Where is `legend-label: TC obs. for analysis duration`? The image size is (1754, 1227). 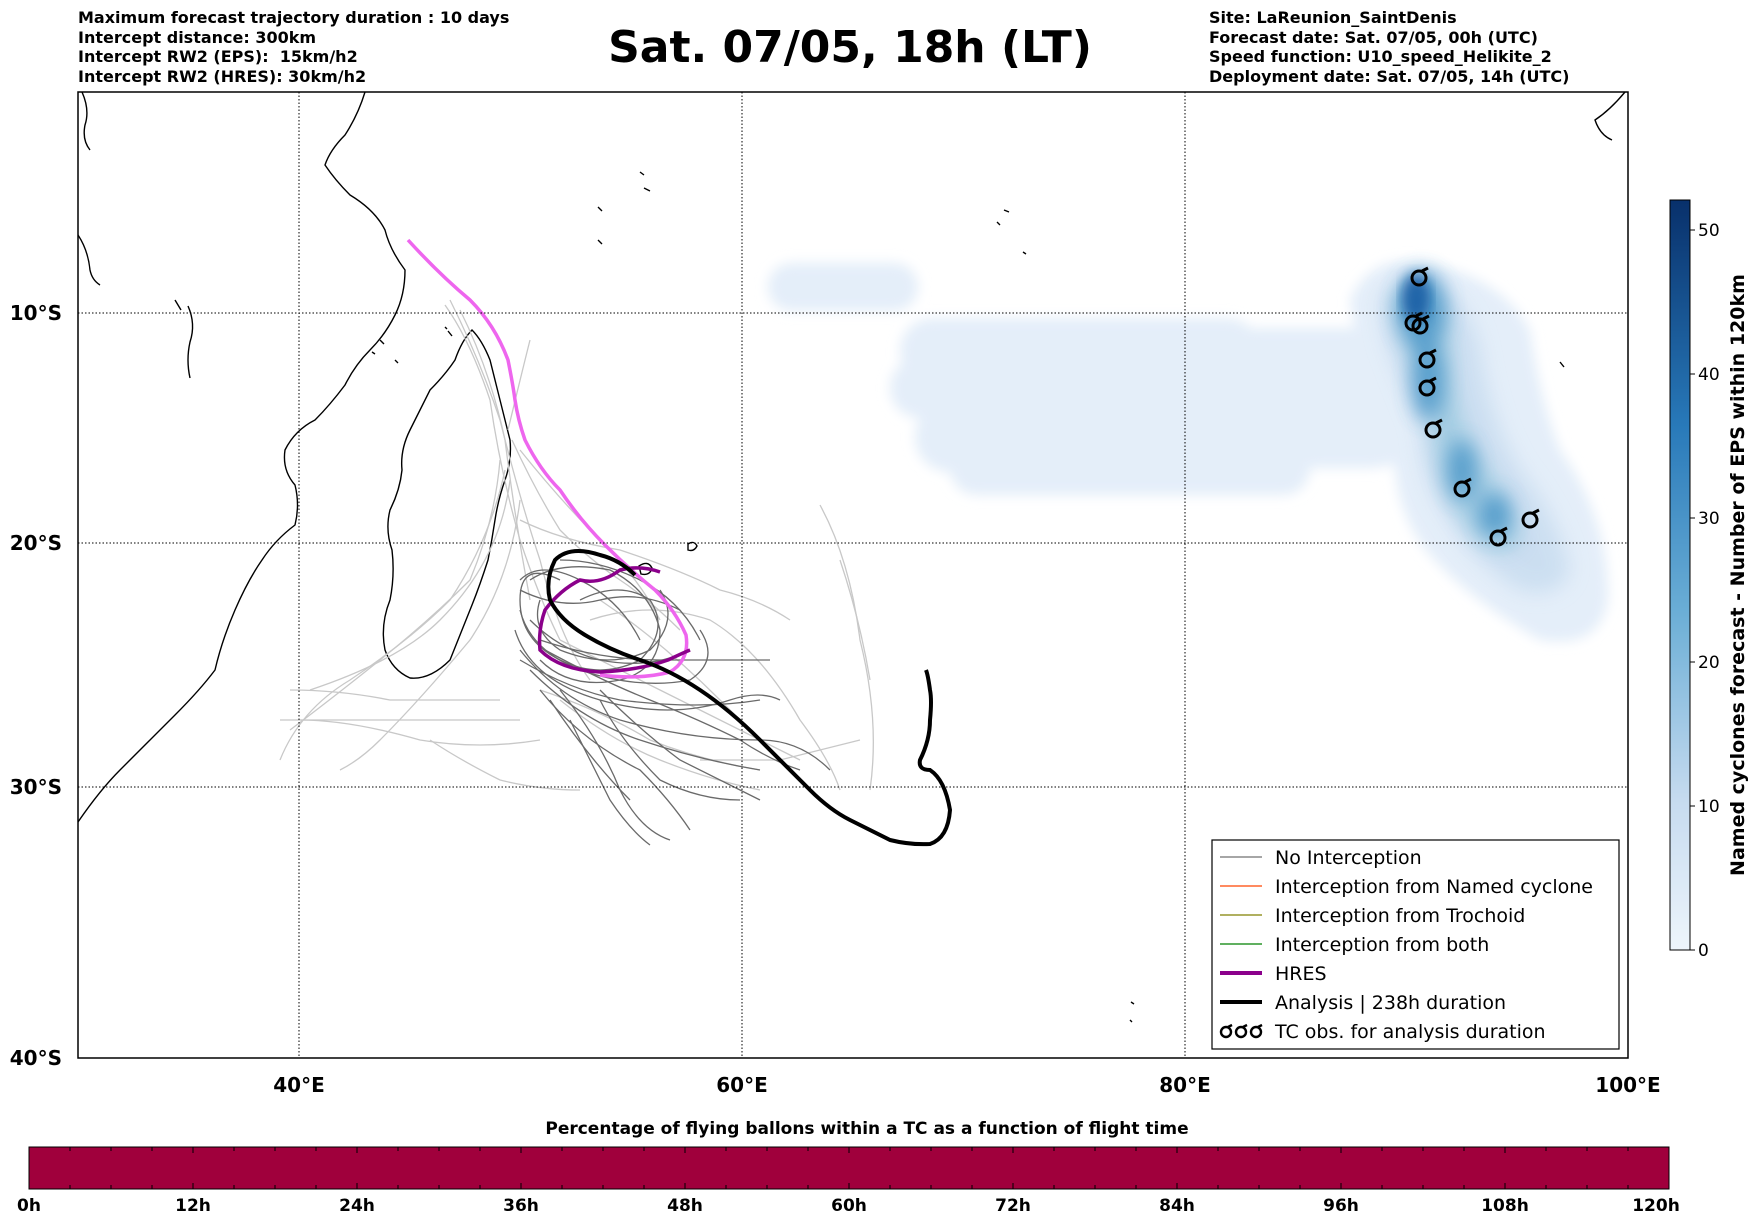 legend-label: TC obs. for analysis duration is located at coordinates (1410, 1032).